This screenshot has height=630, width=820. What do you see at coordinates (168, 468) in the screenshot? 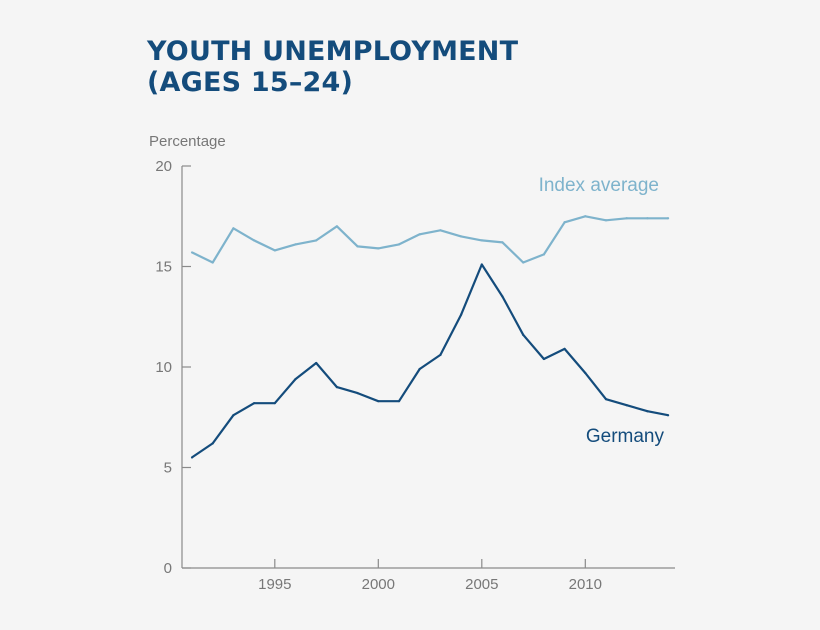
I see `y-tick-label: 5` at bounding box center [168, 468].